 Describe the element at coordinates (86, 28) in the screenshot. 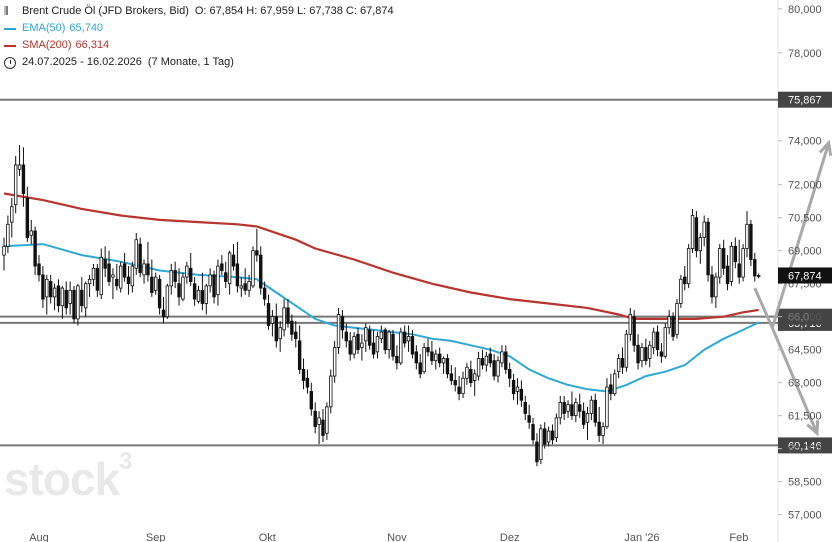

I see `ema-value: 65,740` at that location.